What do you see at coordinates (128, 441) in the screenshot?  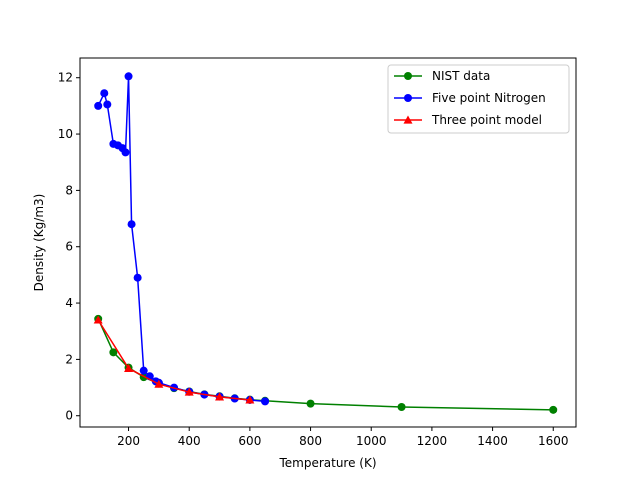 I see `x-tick-label: 200` at bounding box center [128, 441].